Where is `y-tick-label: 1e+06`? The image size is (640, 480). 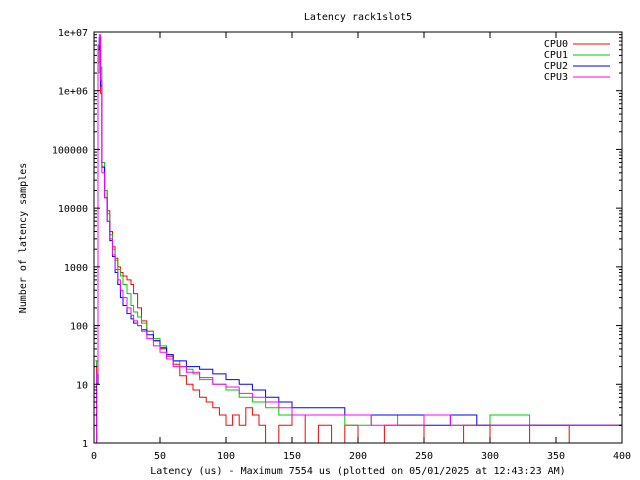 y-tick-label: 1e+06 is located at coordinates (73, 92).